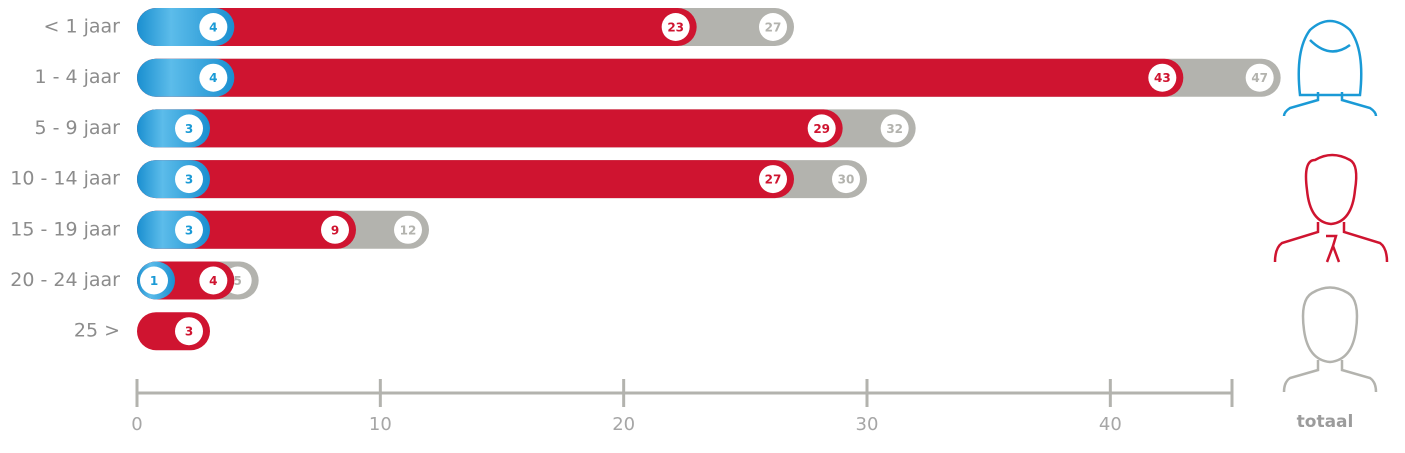  I want to click on value-label: 29, so click(821, 129).